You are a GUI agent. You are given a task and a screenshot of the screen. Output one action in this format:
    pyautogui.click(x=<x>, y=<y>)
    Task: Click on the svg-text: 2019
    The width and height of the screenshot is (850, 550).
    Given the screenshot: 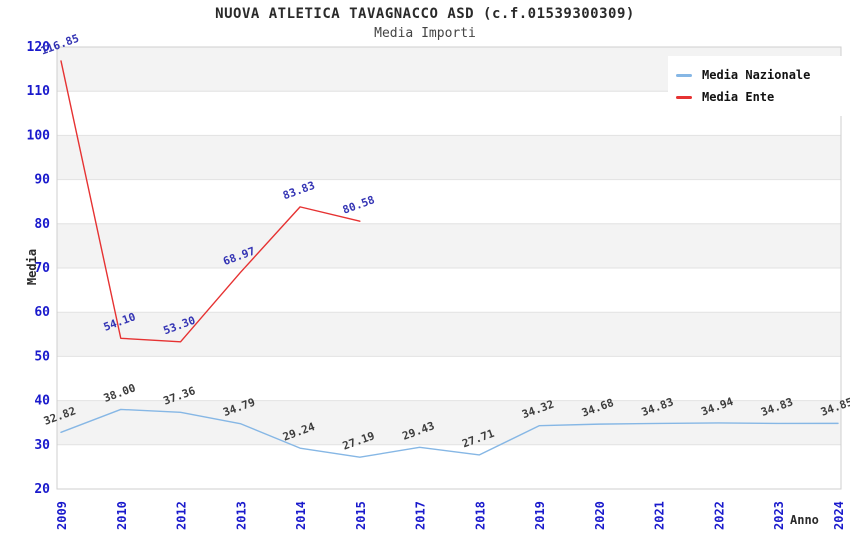 What is the action you would take?
    pyautogui.click(x=540, y=515)
    